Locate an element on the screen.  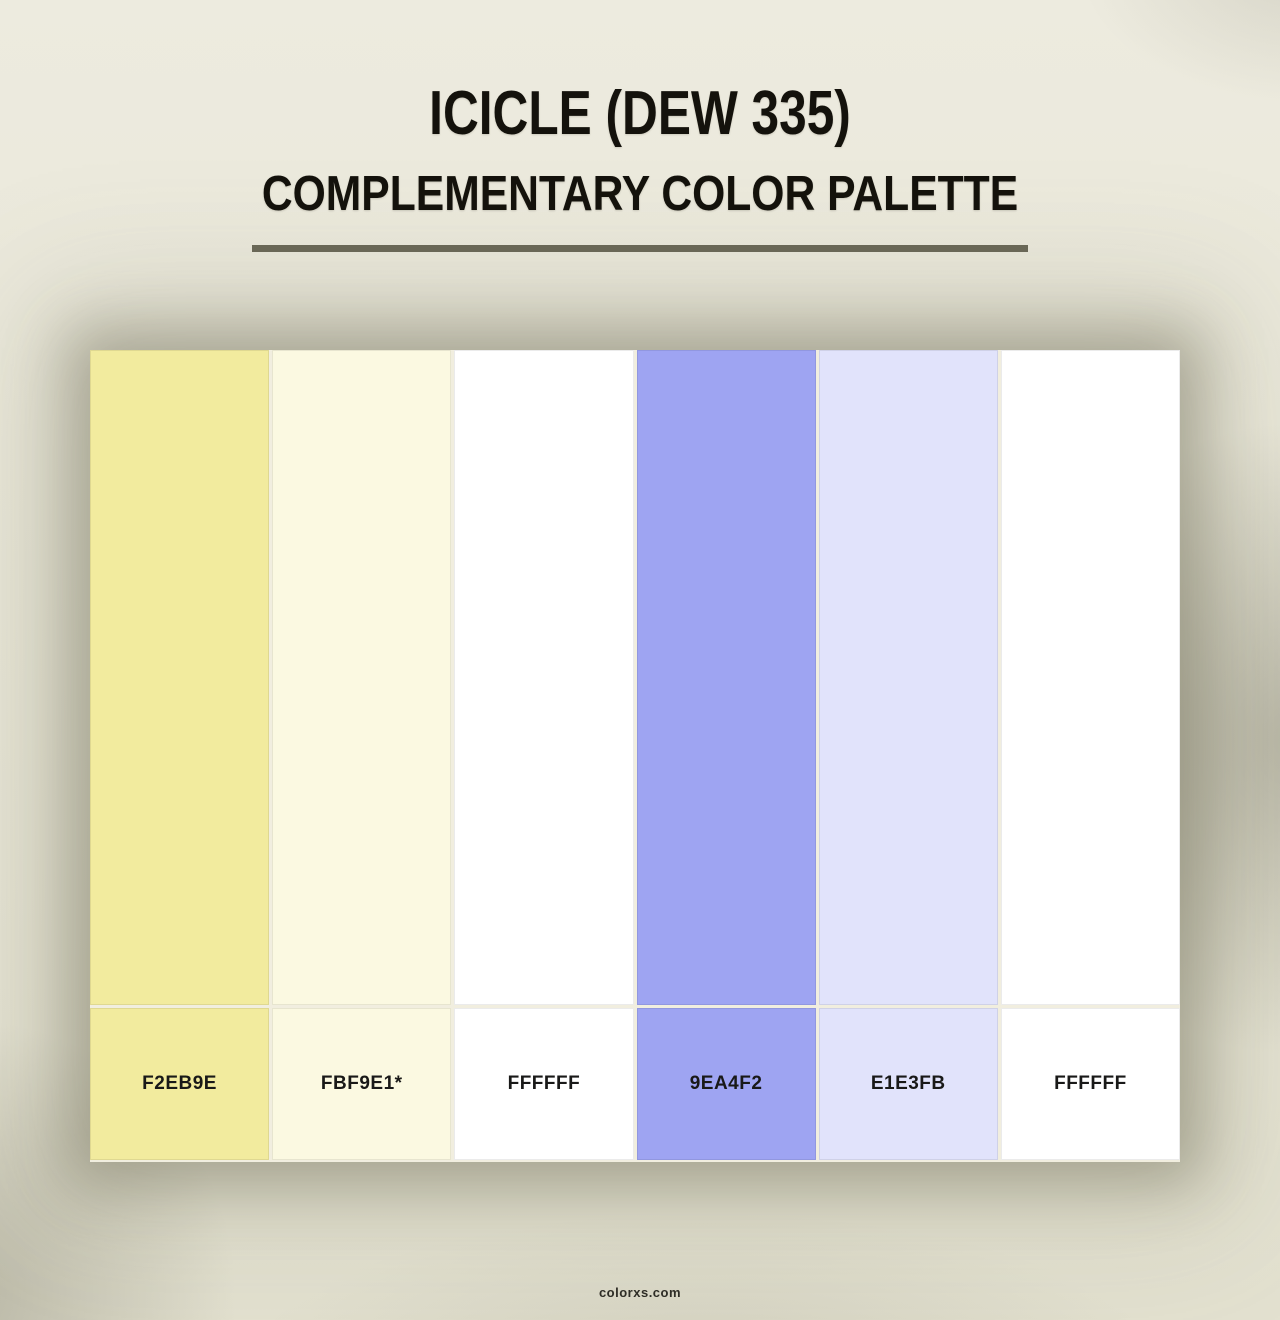
swatch-hex-cell-5: E1E3FB is located at coordinates (908, 1084).